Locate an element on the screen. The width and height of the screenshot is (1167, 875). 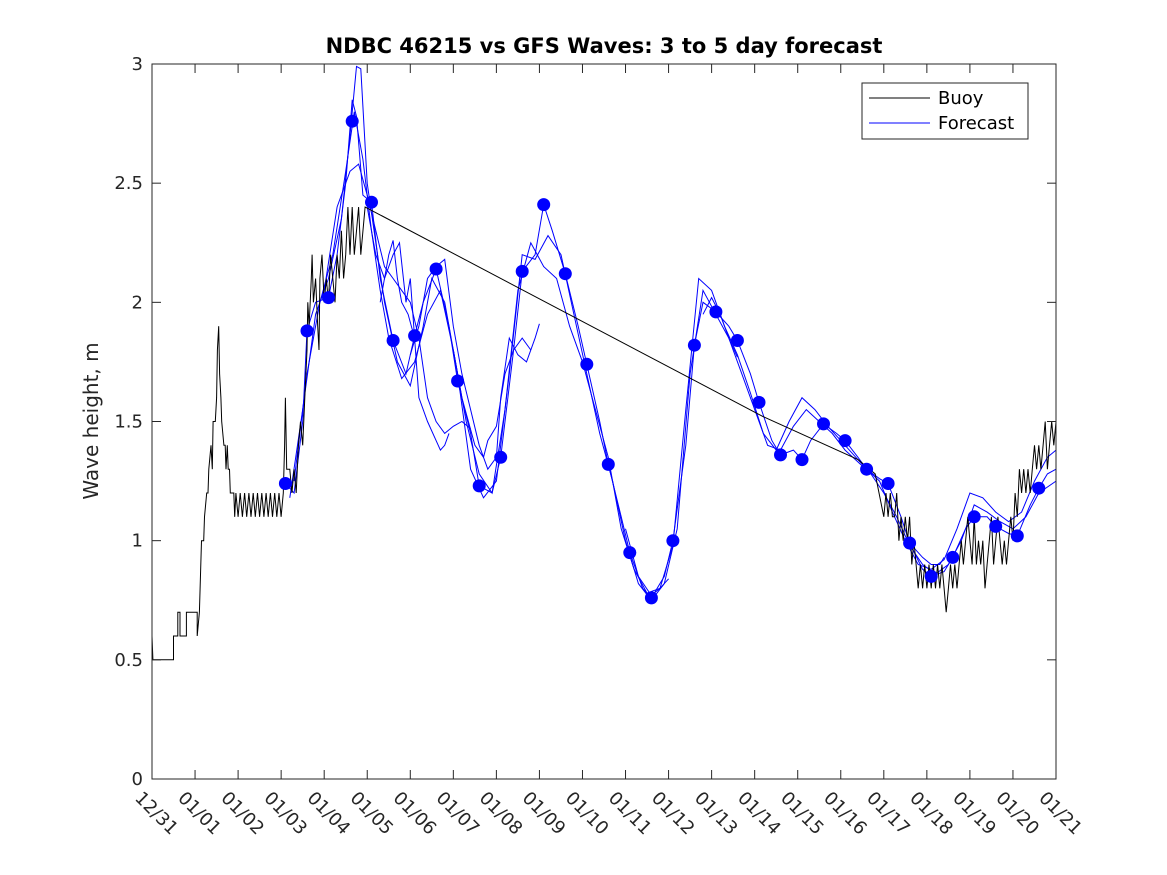
legend-box is located at coordinates (945, 111).